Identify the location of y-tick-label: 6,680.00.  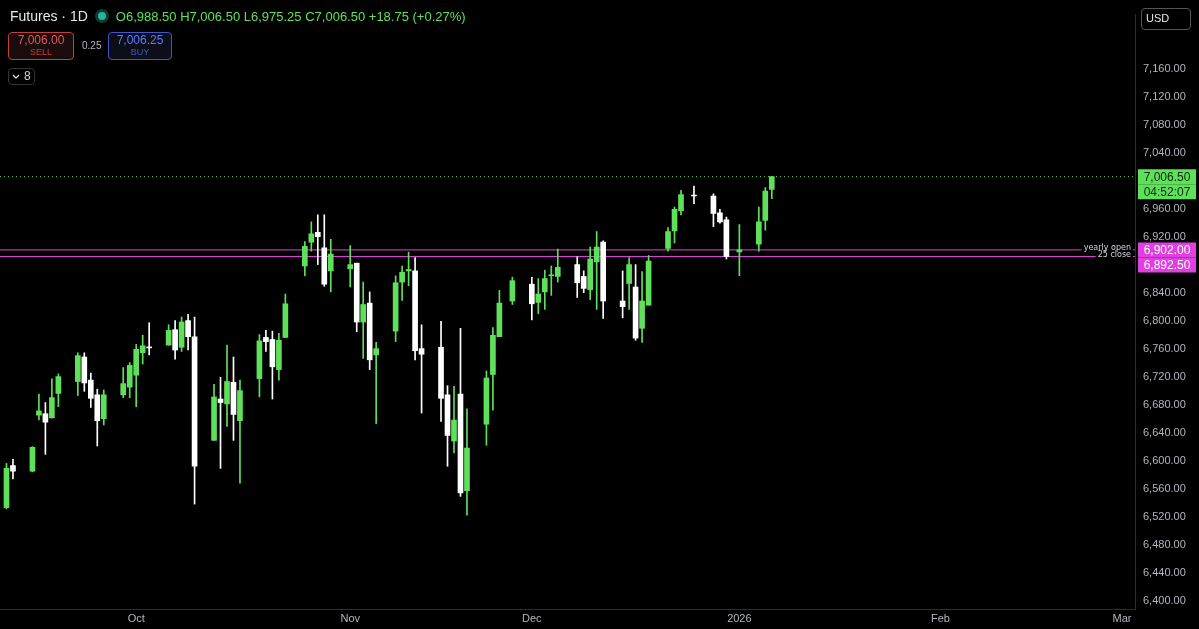
(1164, 404).